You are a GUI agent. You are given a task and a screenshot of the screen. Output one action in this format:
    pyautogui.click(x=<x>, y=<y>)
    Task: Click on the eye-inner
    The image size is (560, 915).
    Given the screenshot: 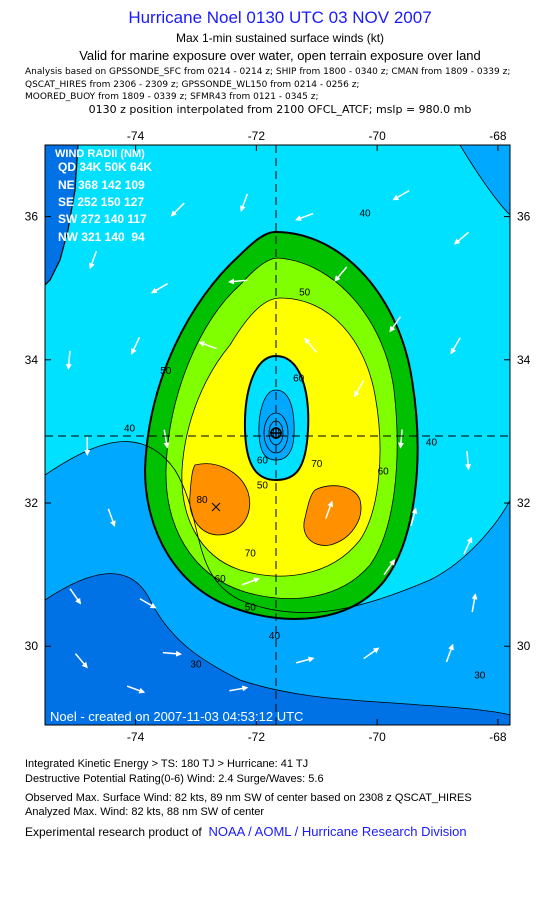 What is the action you would take?
    pyautogui.click(x=276, y=425)
    